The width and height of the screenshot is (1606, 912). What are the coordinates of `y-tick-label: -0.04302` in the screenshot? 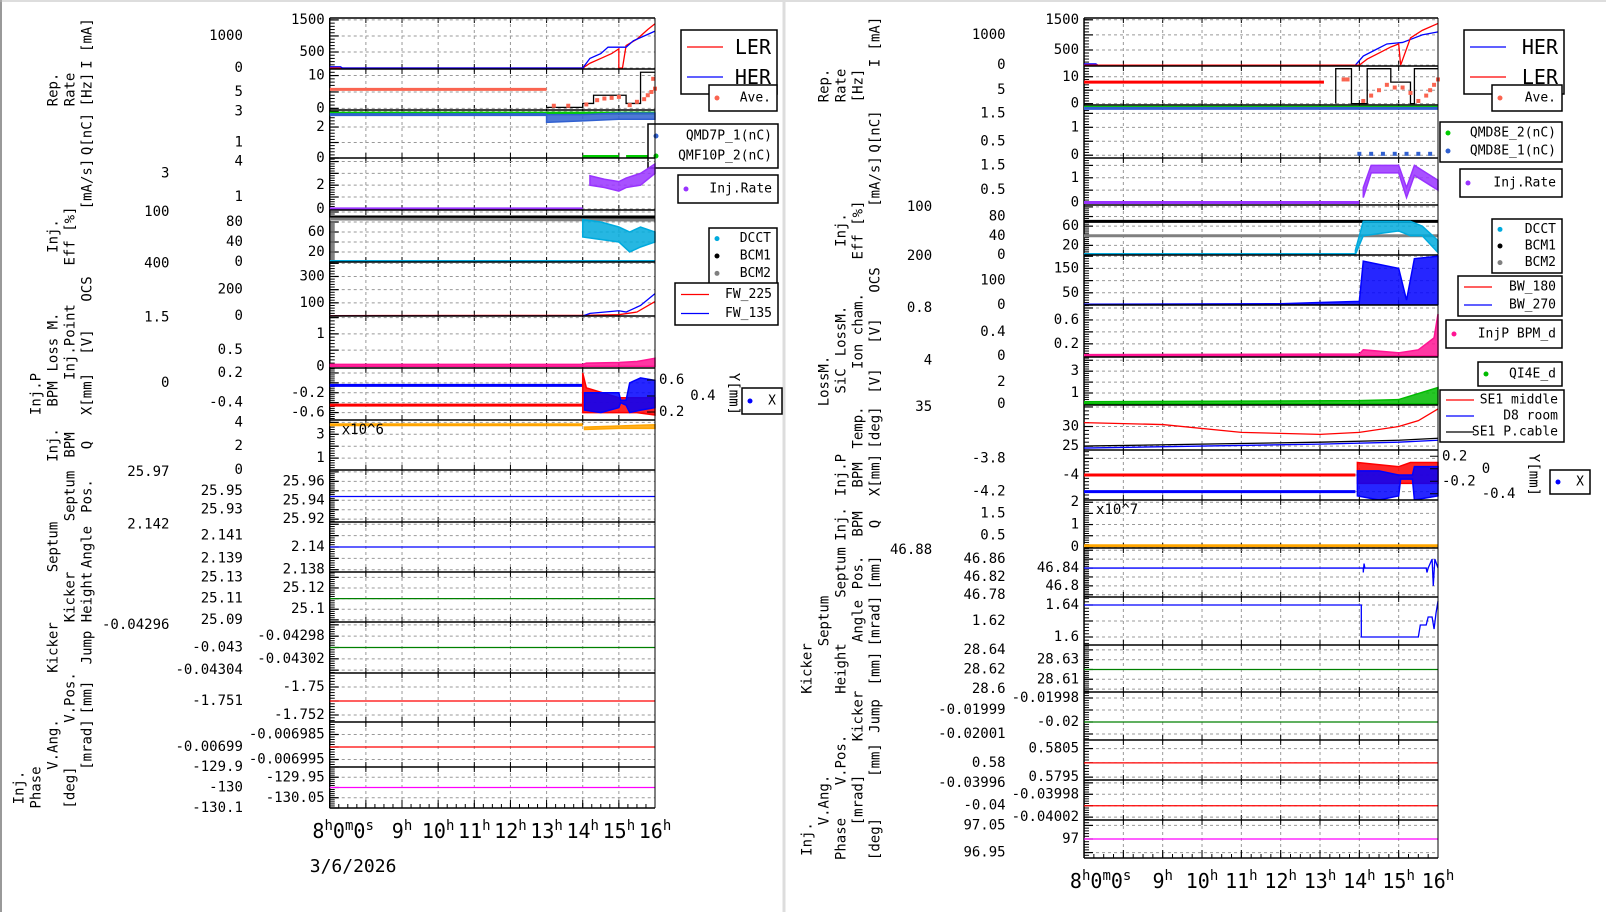 It's located at (290, 659).